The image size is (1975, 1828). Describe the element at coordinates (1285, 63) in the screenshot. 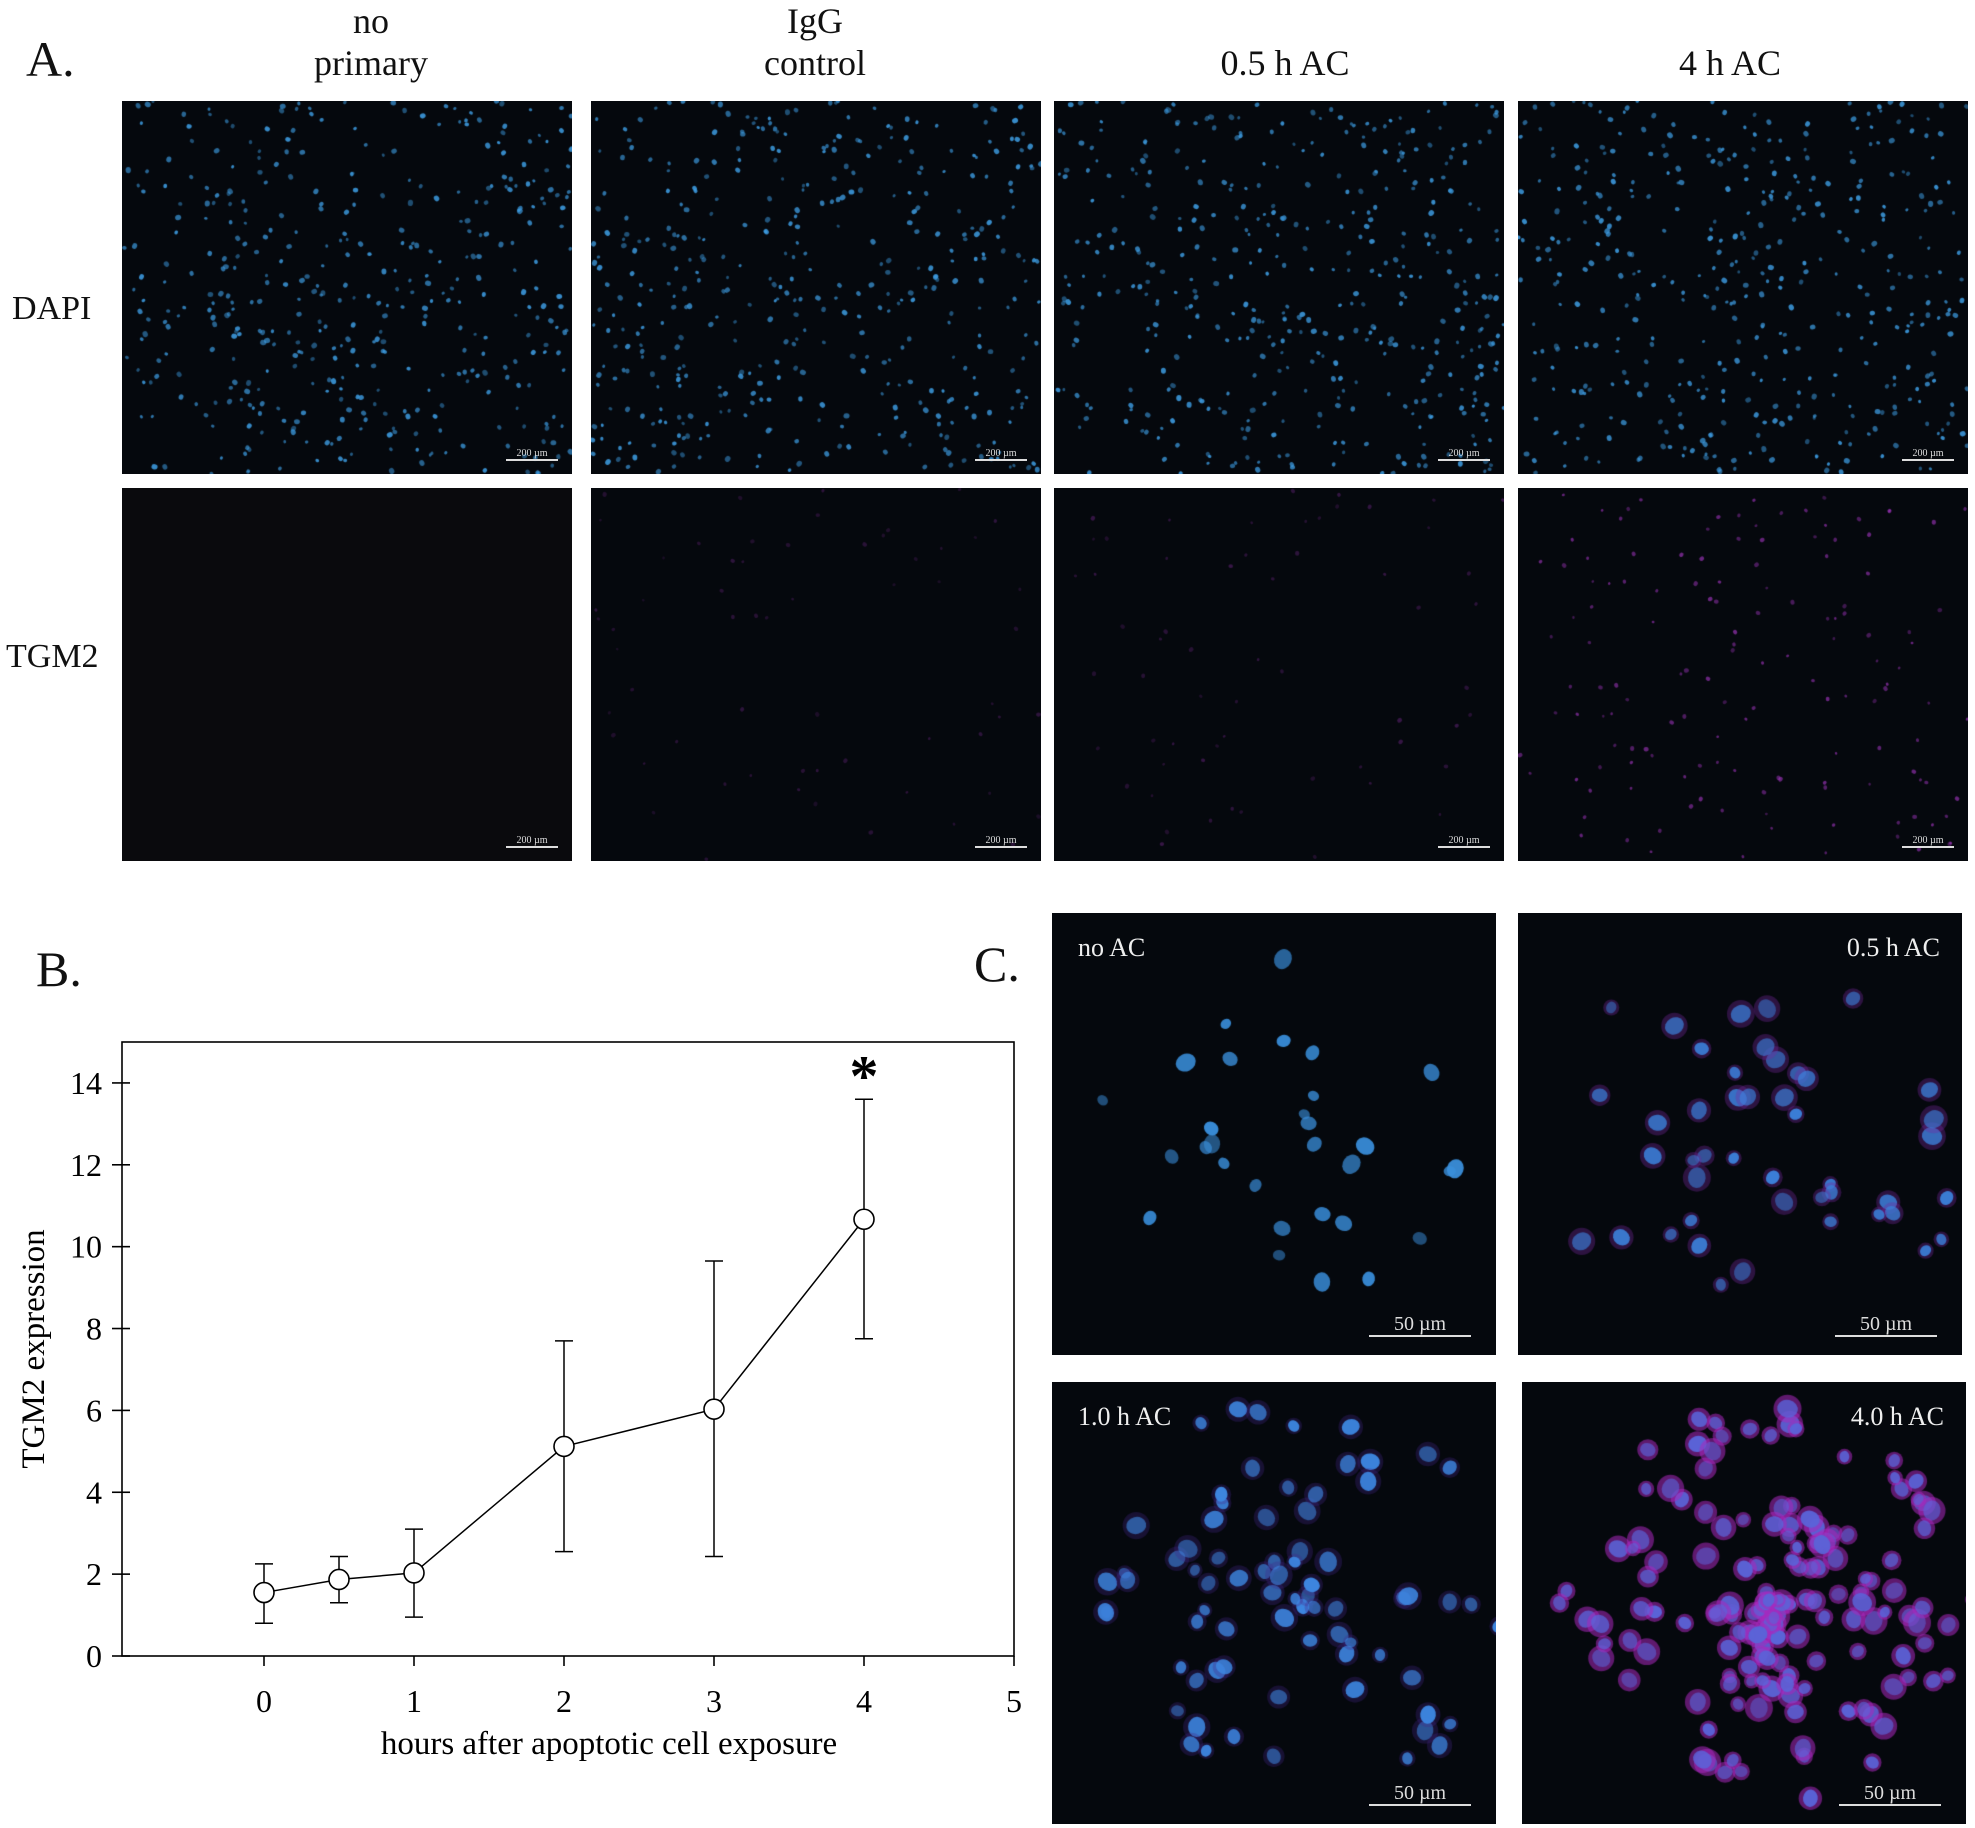

I see `header-line: 0.5 h AC` at that location.